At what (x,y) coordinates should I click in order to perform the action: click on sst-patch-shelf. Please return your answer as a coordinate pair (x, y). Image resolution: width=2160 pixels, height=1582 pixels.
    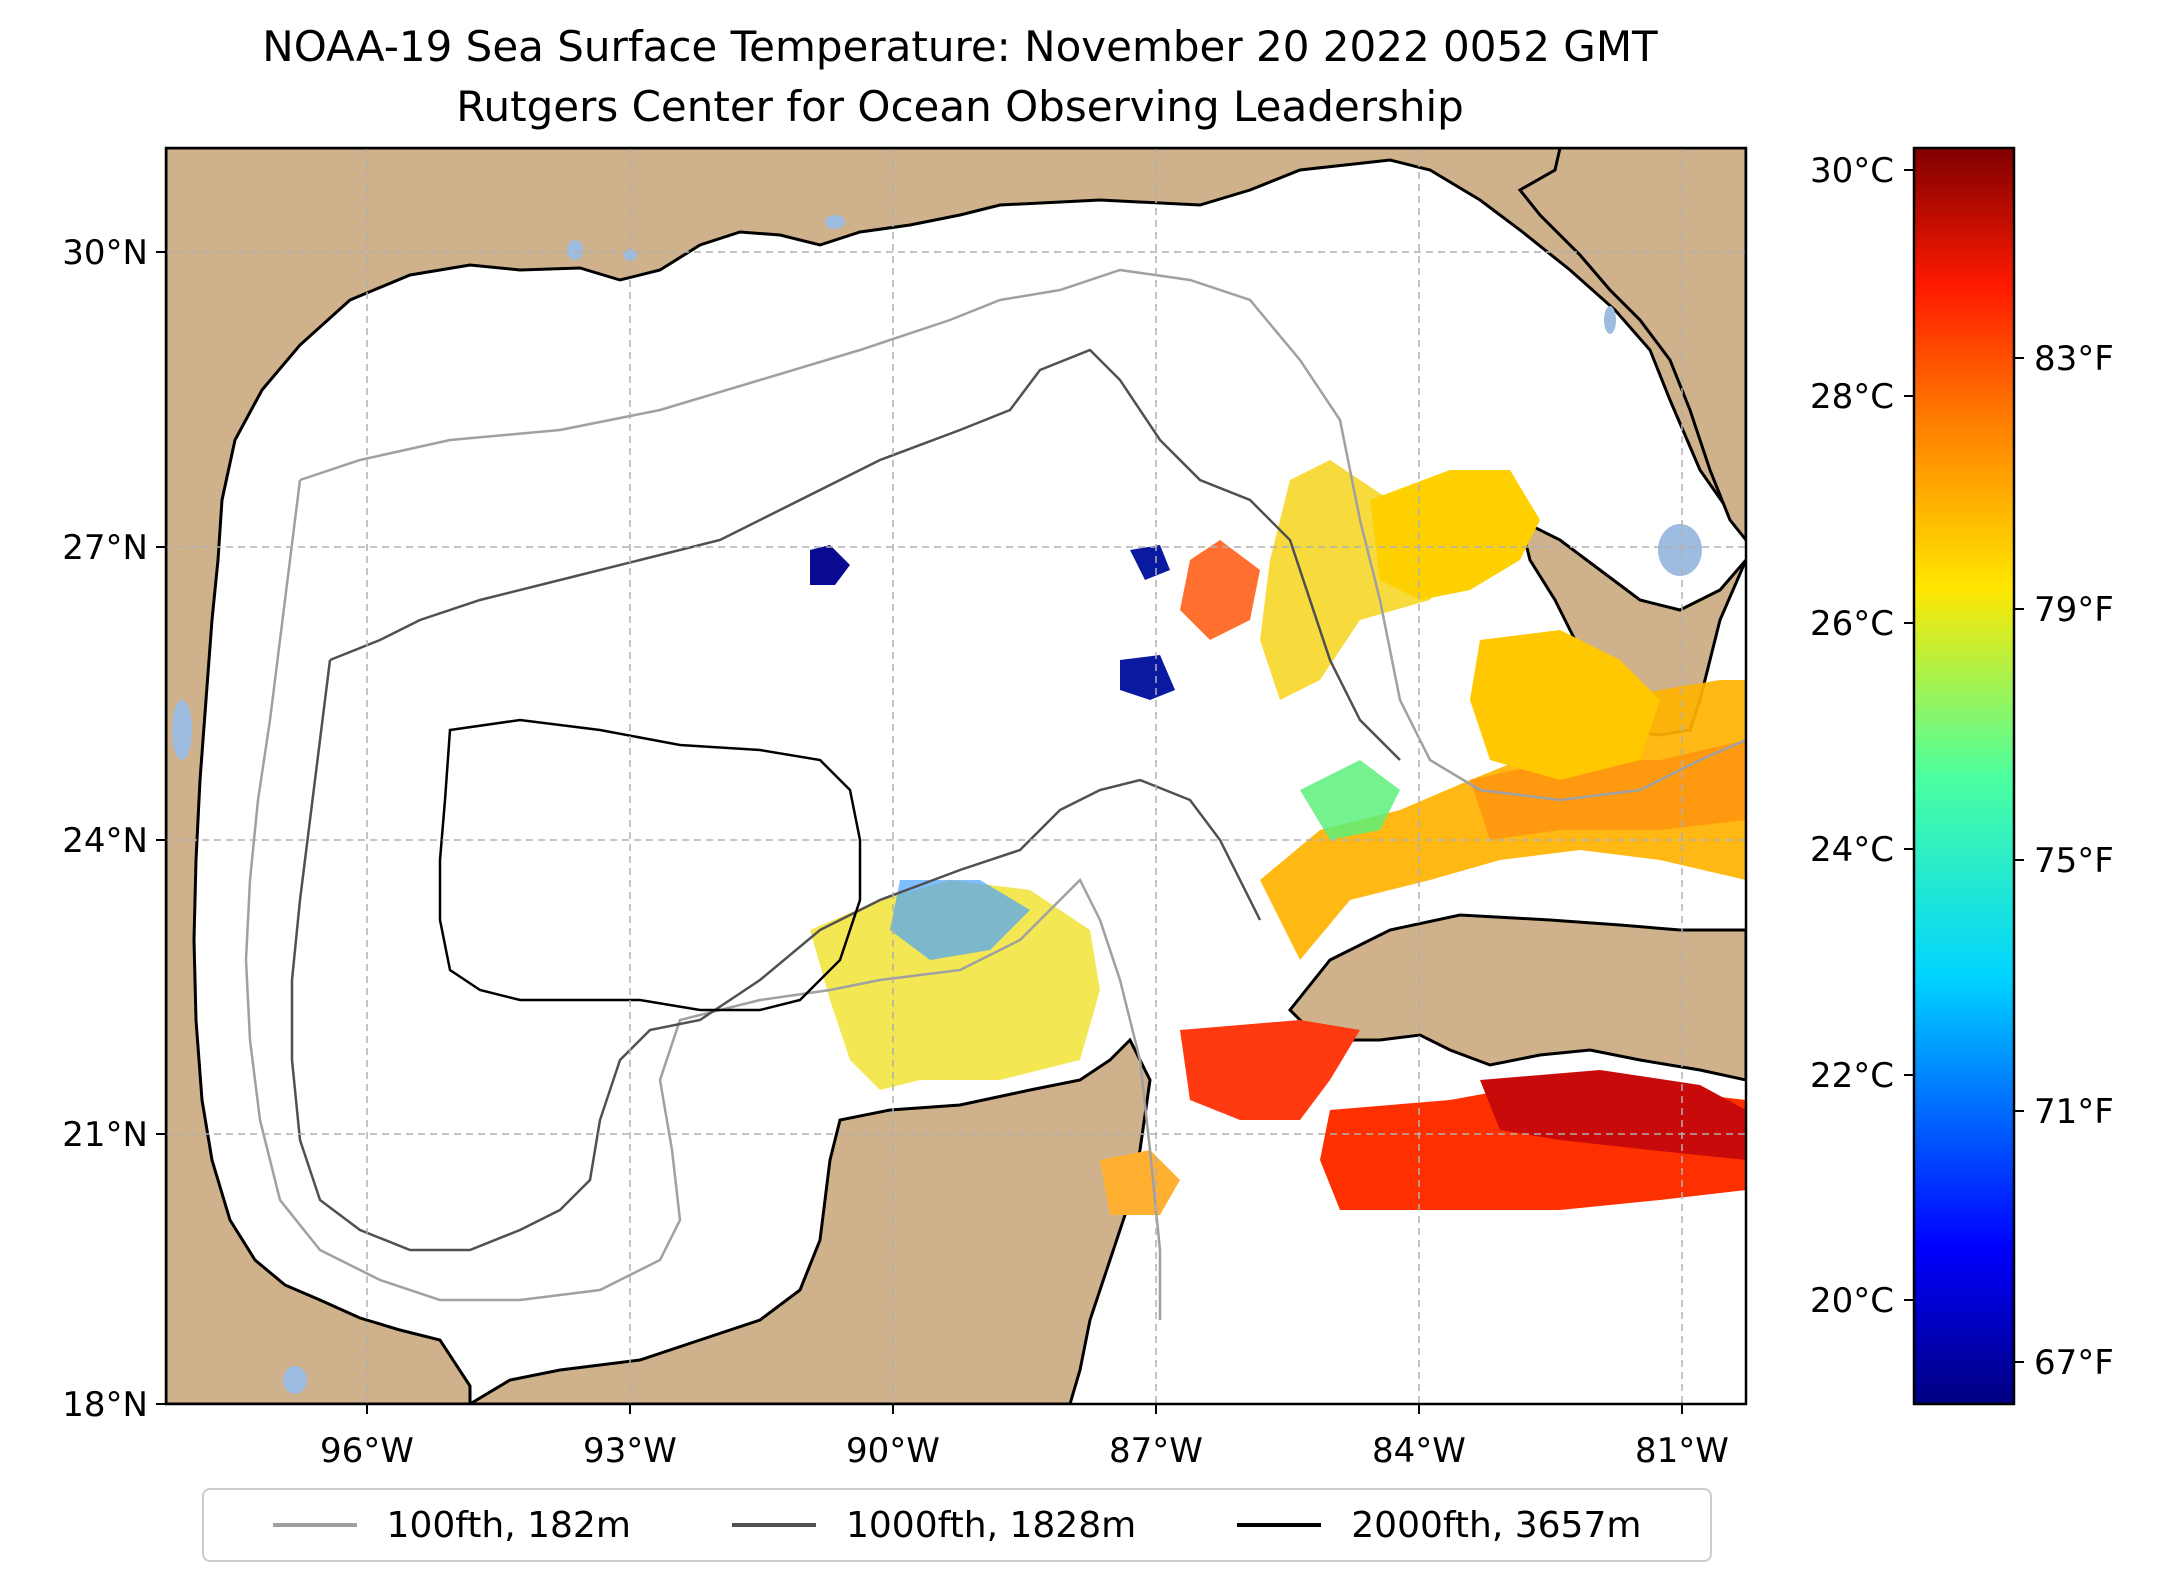
    Looking at the image, I should click on (1455, 535).